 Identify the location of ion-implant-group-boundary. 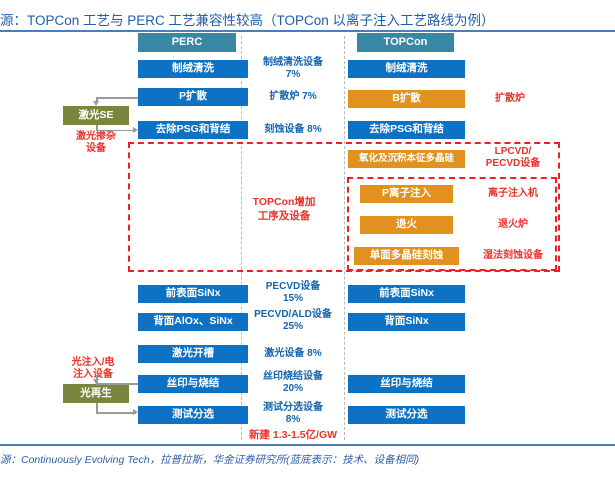
(452, 224).